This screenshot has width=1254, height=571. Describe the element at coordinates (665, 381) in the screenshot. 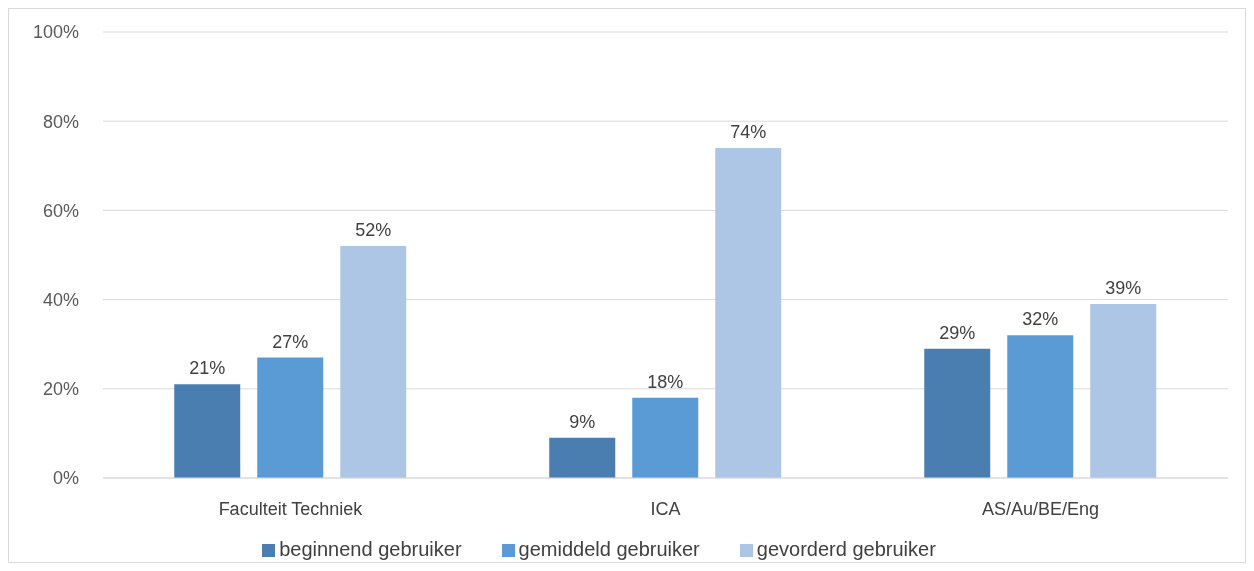

I see `data-label: 18%` at that location.